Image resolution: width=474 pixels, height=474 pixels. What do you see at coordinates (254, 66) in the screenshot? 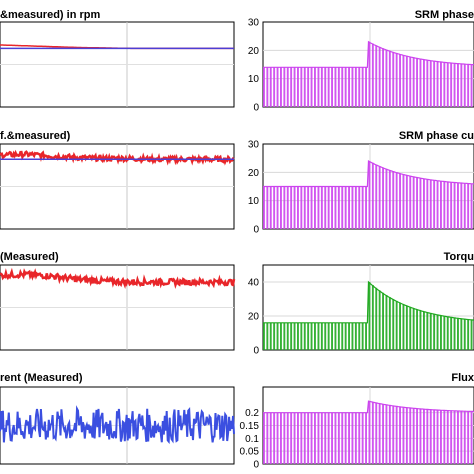
I see `y-tick-labels: 30 20 10 0` at bounding box center [254, 66].